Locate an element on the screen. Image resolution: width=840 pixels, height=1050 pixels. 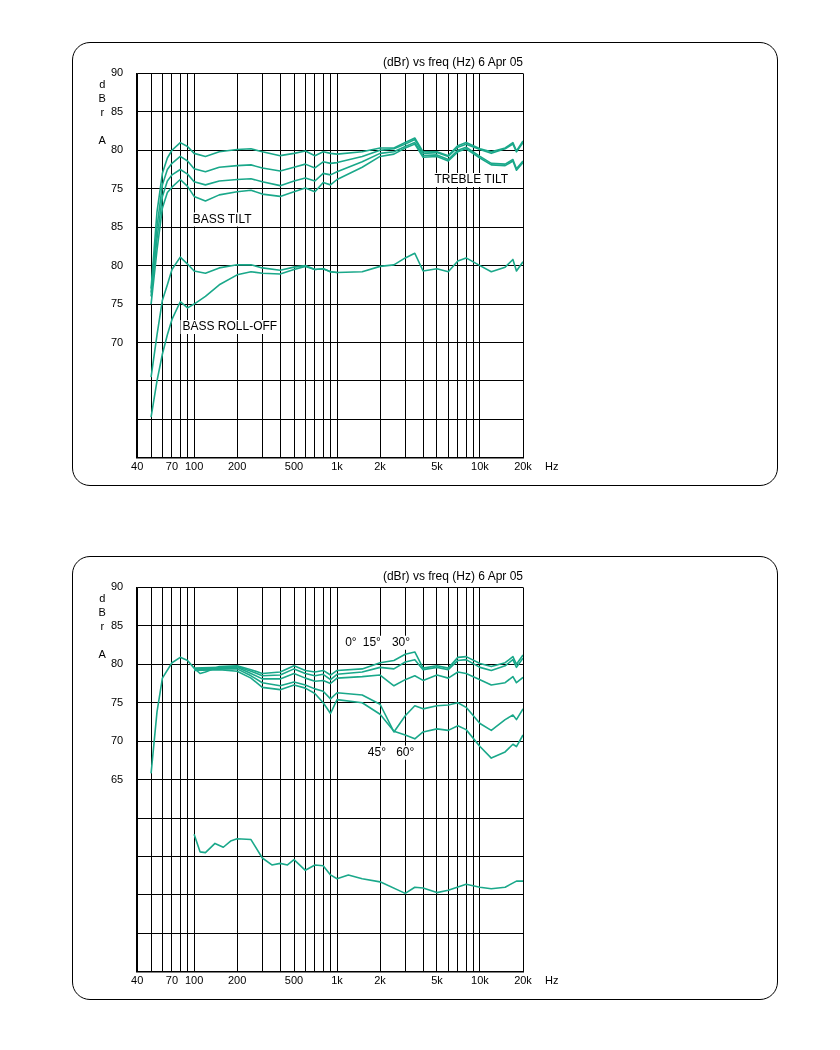
annotation: TREBLE TILT is located at coordinates (471, 179).